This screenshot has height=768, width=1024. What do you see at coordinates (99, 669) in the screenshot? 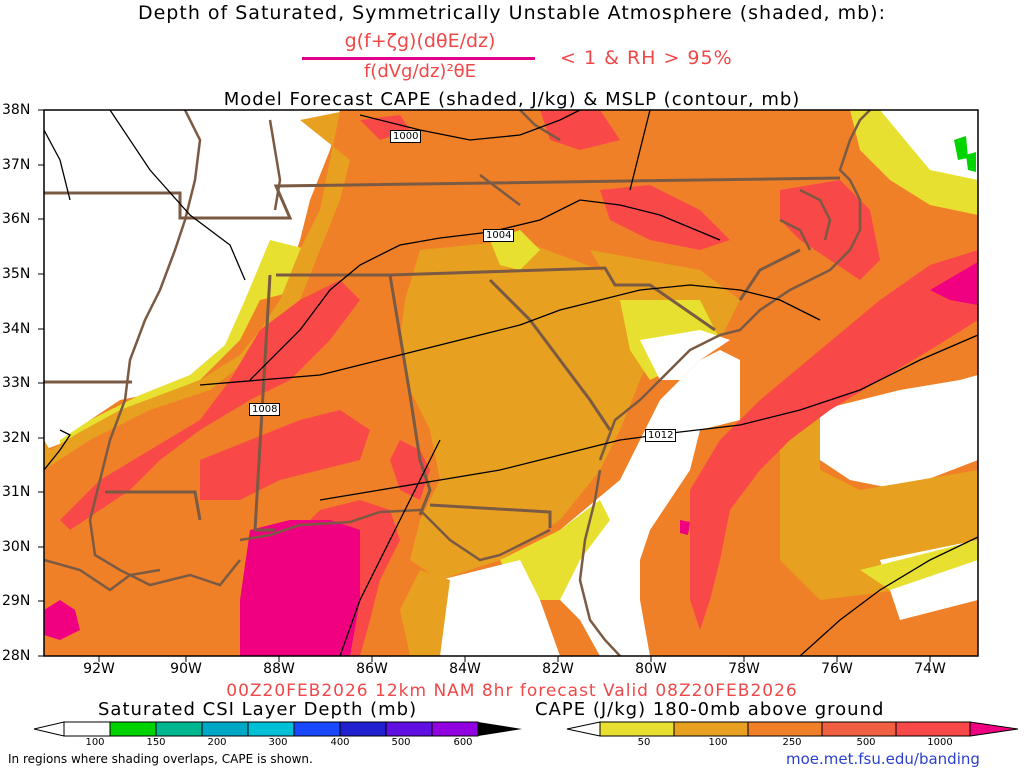
I see `lon-label-92w: 92W` at bounding box center [99, 669].